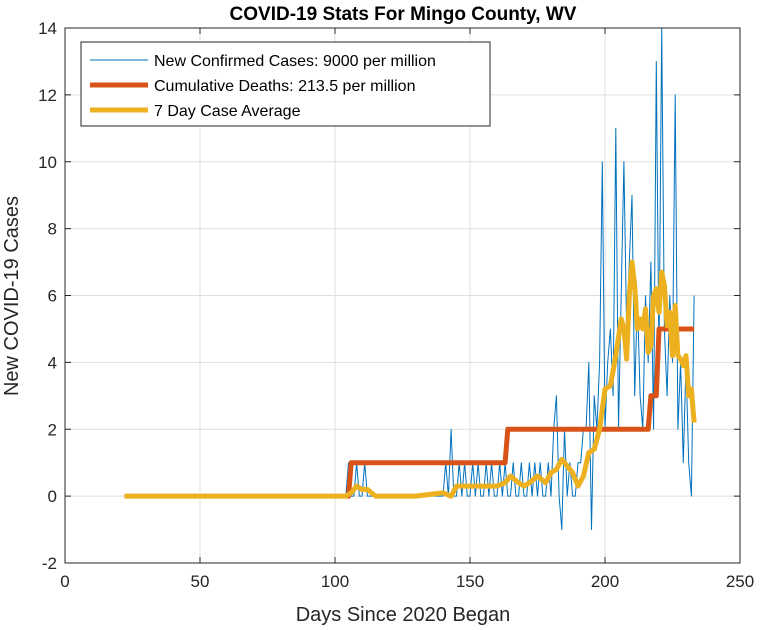 This screenshot has width=761, height=630. What do you see at coordinates (200, 581) in the screenshot?
I see `x-tick-label: 50` at bounding box center [200, 581].